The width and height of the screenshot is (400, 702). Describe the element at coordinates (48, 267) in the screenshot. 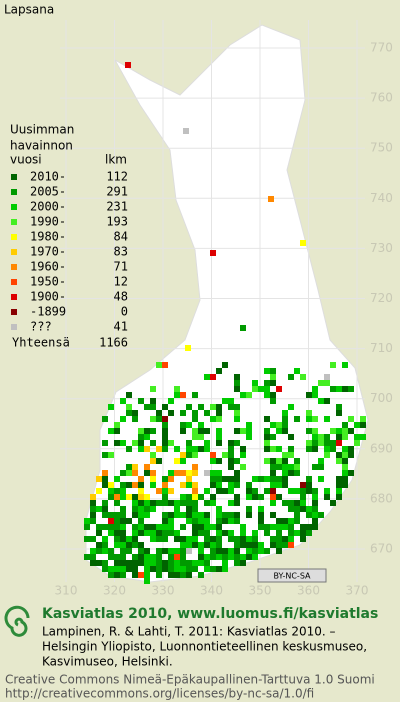

I see `legend-label: 1960-` at that location.